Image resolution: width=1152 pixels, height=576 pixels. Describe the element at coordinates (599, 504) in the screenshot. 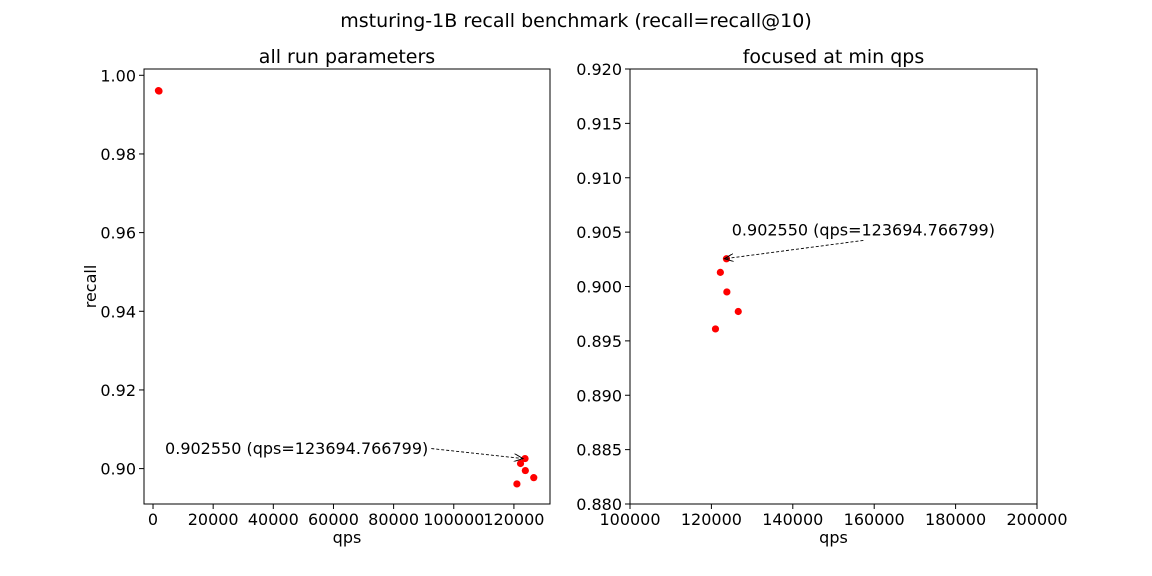

I see `y-tick-label: 0.880` at that location.